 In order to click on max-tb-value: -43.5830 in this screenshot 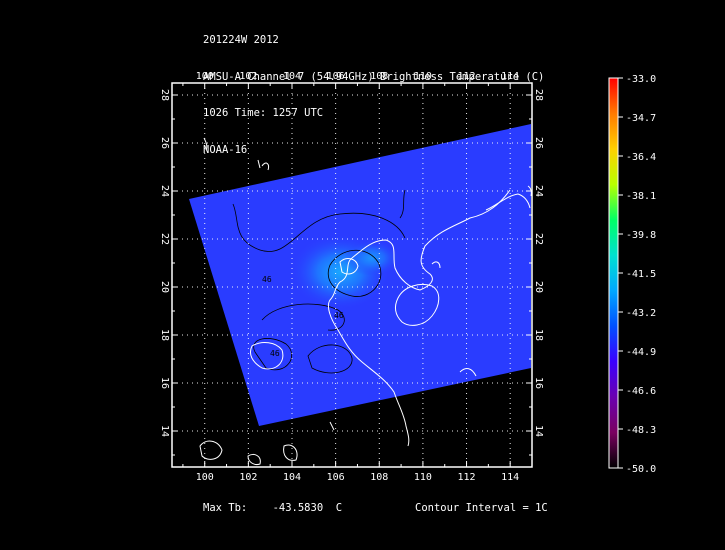, I will do `click(298, 508)`.